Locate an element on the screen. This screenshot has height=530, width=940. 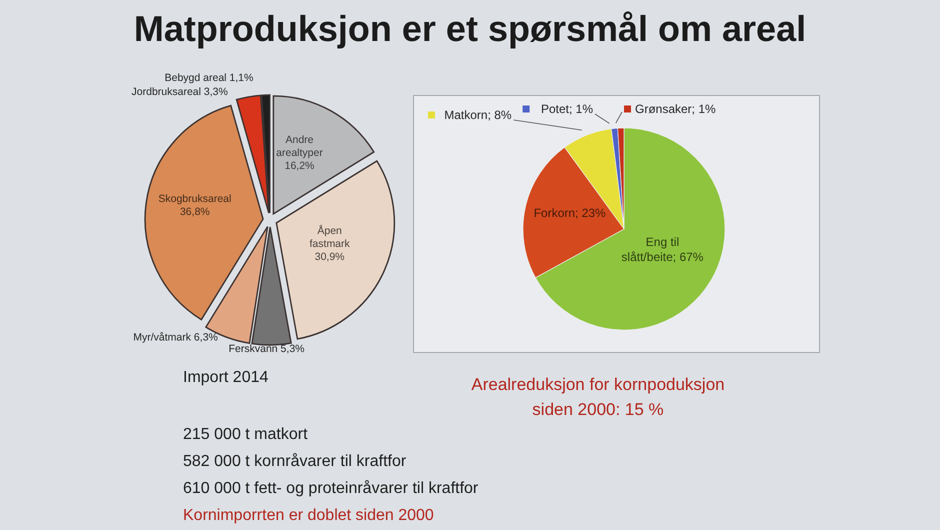
slice-label: Bebygd areal 1,1% is located at coordinates (209, 78).